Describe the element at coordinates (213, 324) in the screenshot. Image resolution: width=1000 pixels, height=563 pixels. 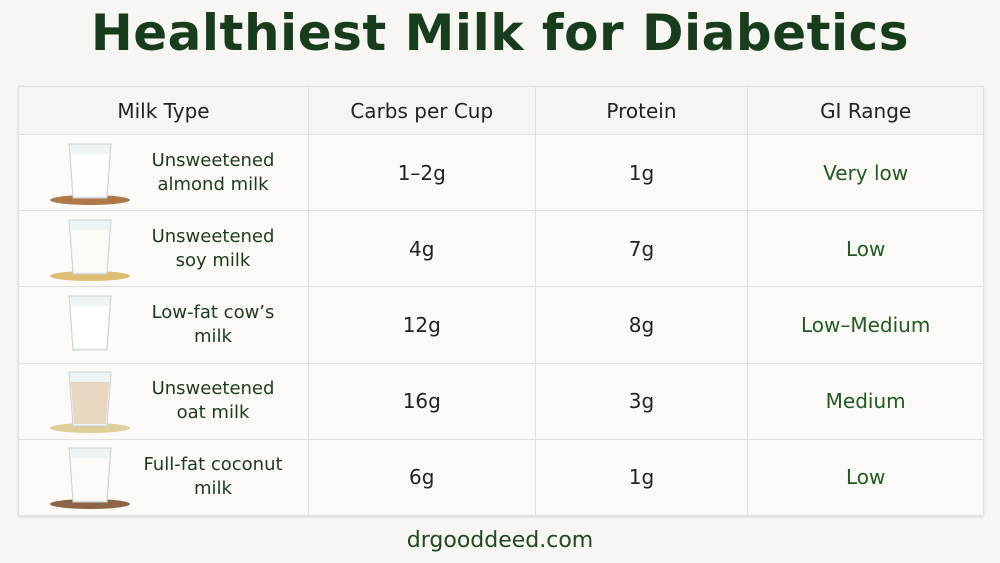
I see `milk-type-label: Low-fat cow’s milk` at that location.